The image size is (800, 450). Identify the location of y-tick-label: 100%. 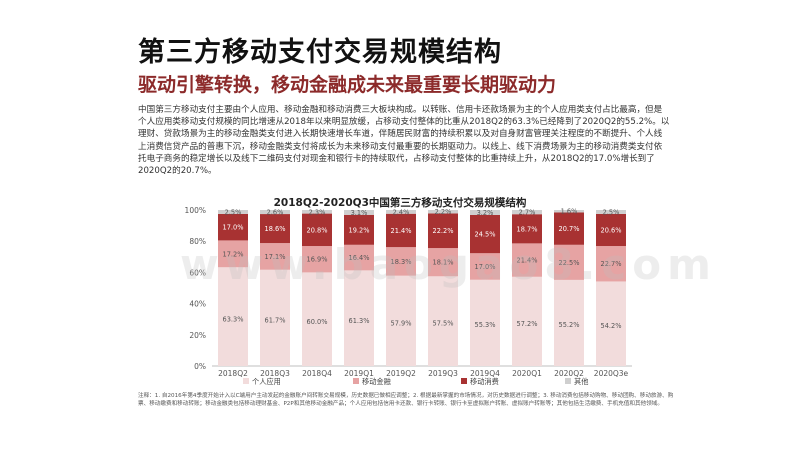
(195, 210).